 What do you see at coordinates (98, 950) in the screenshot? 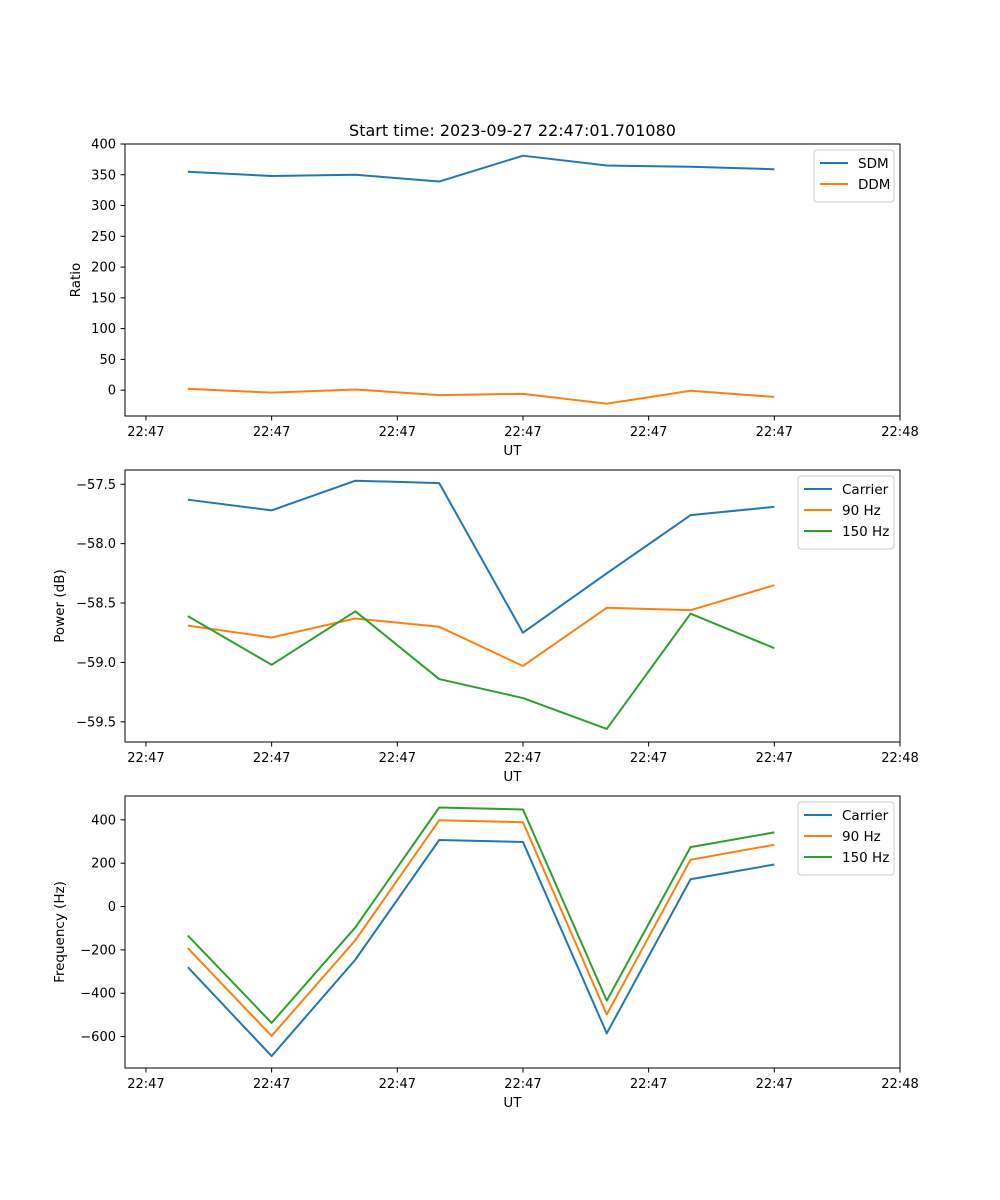
I see `y-tick-label: −200` at bounding box center [98, 950].